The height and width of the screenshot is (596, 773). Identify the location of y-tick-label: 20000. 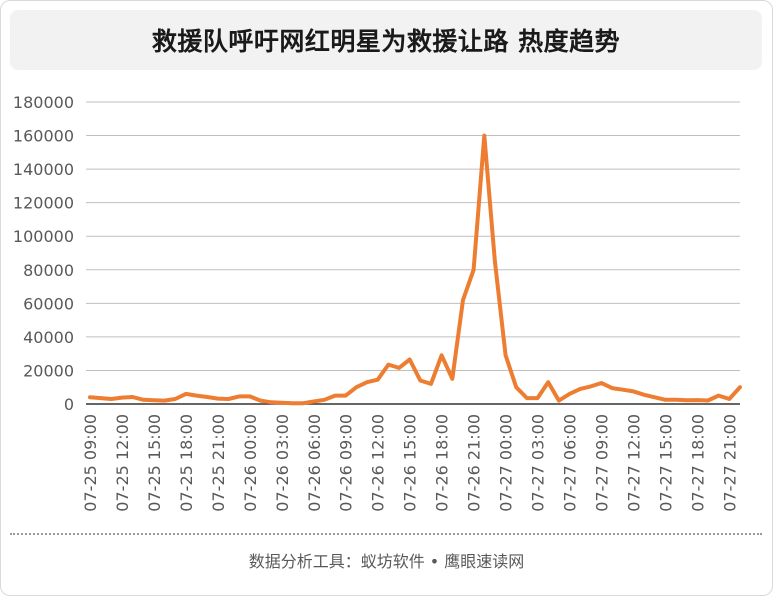
(48, 370).